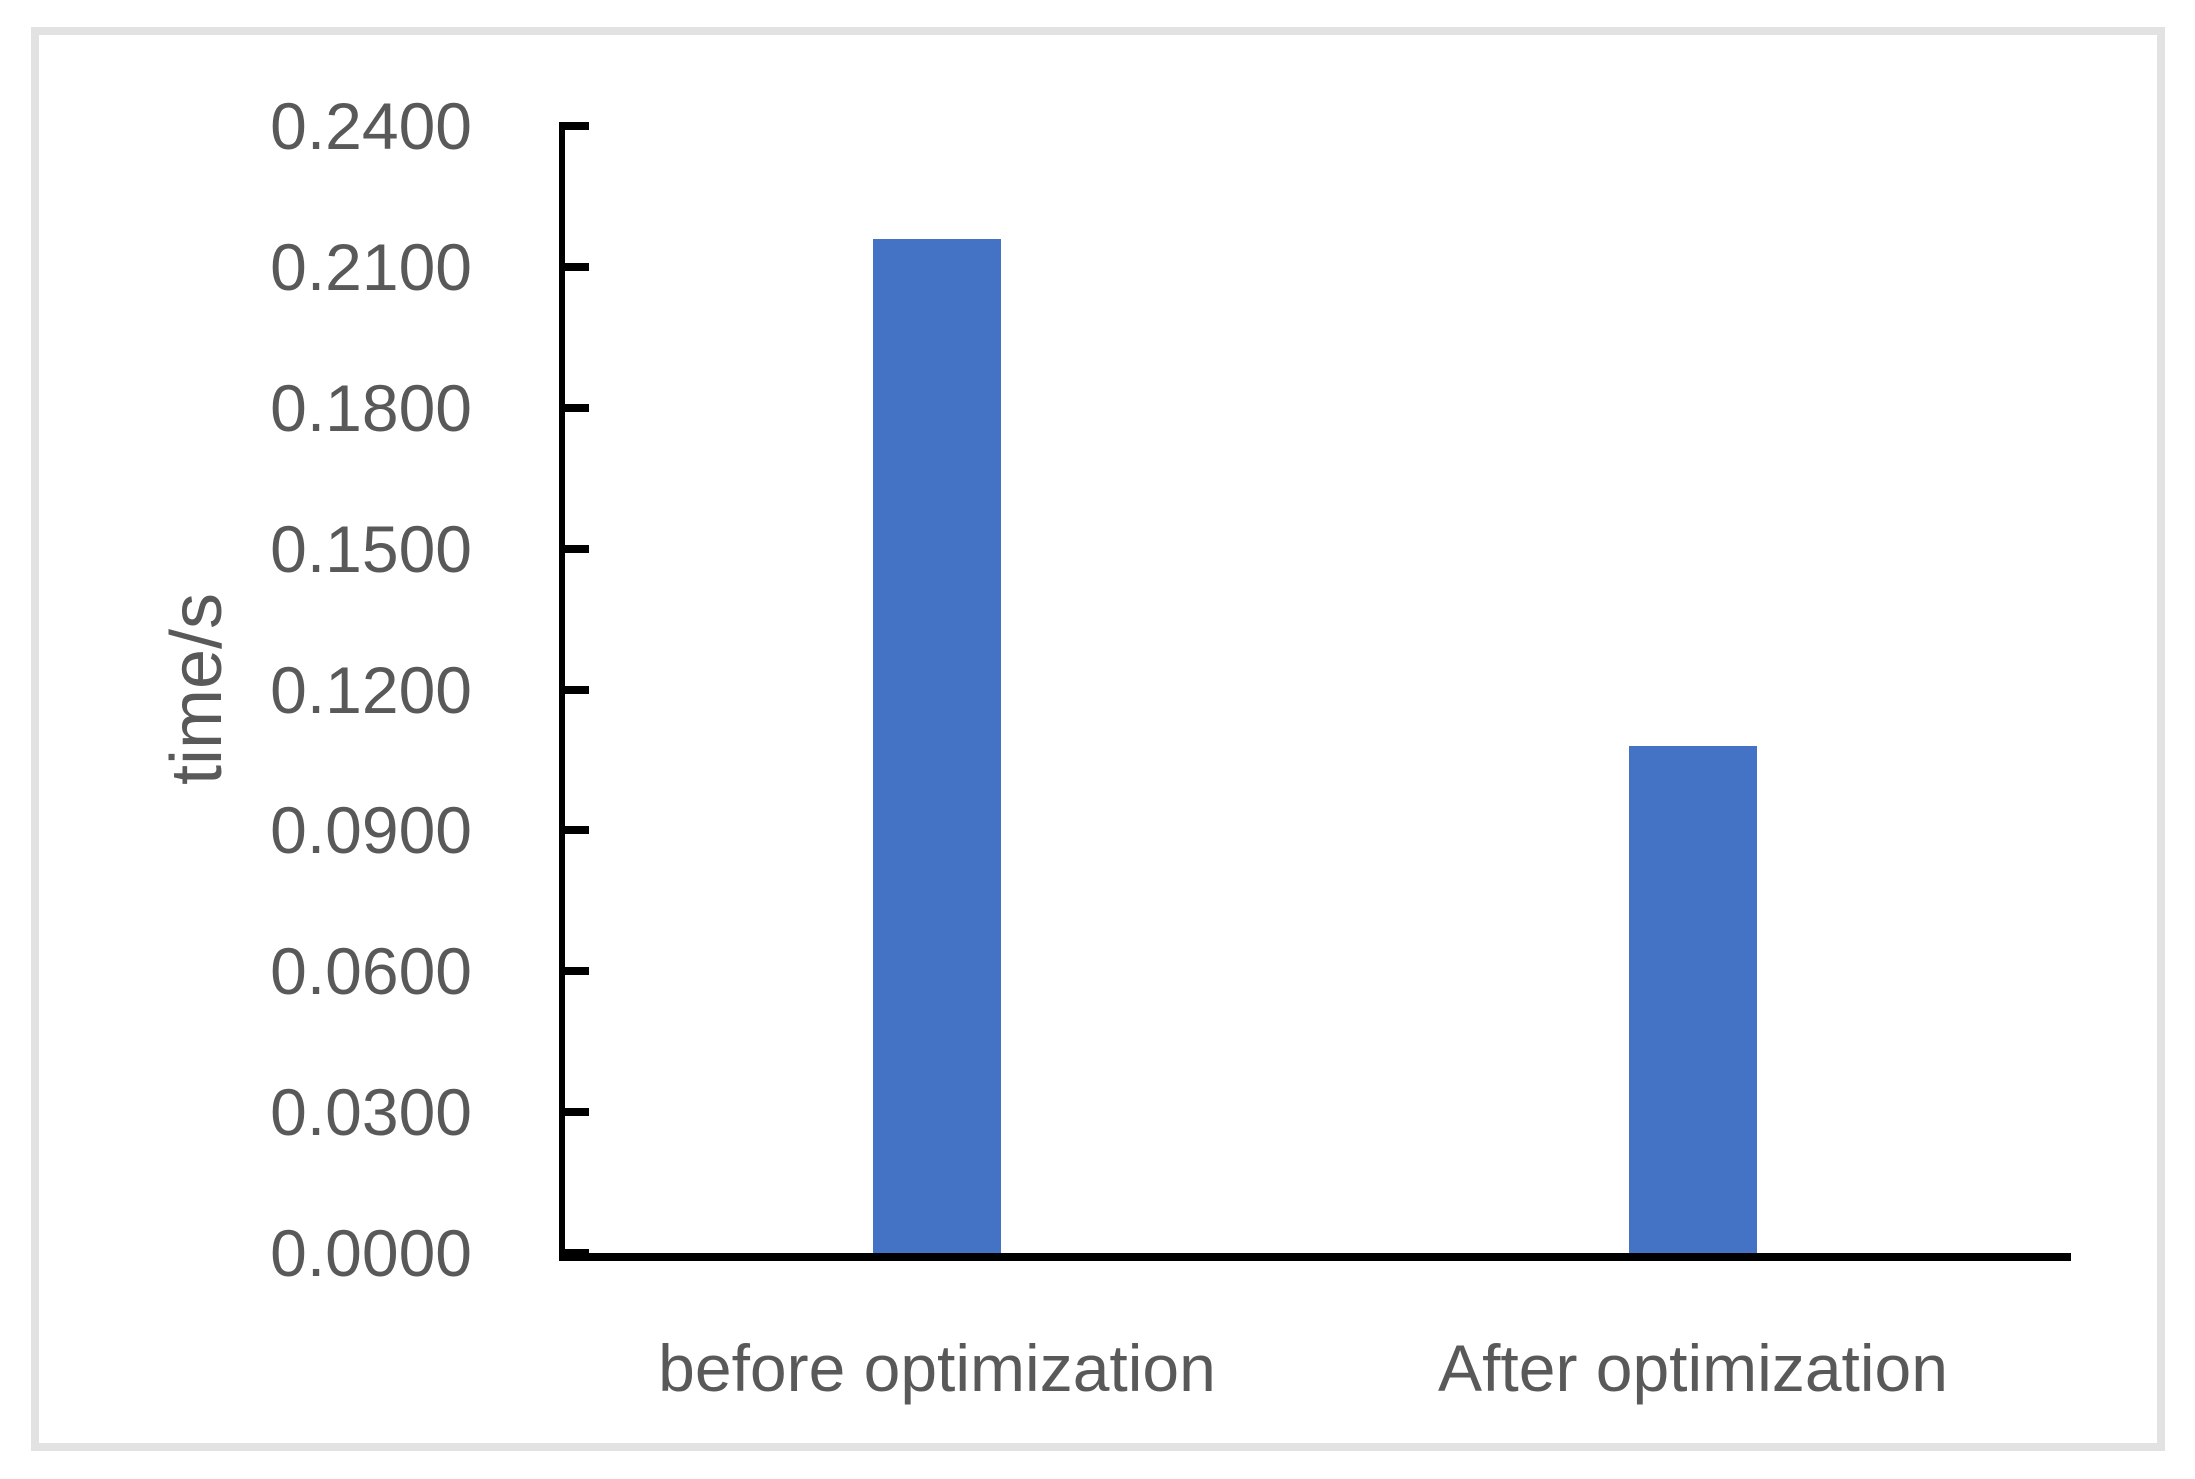  Describe the element at coordinates (1315, 1257) in the screenshot. I see `x-axis-line` at that location.